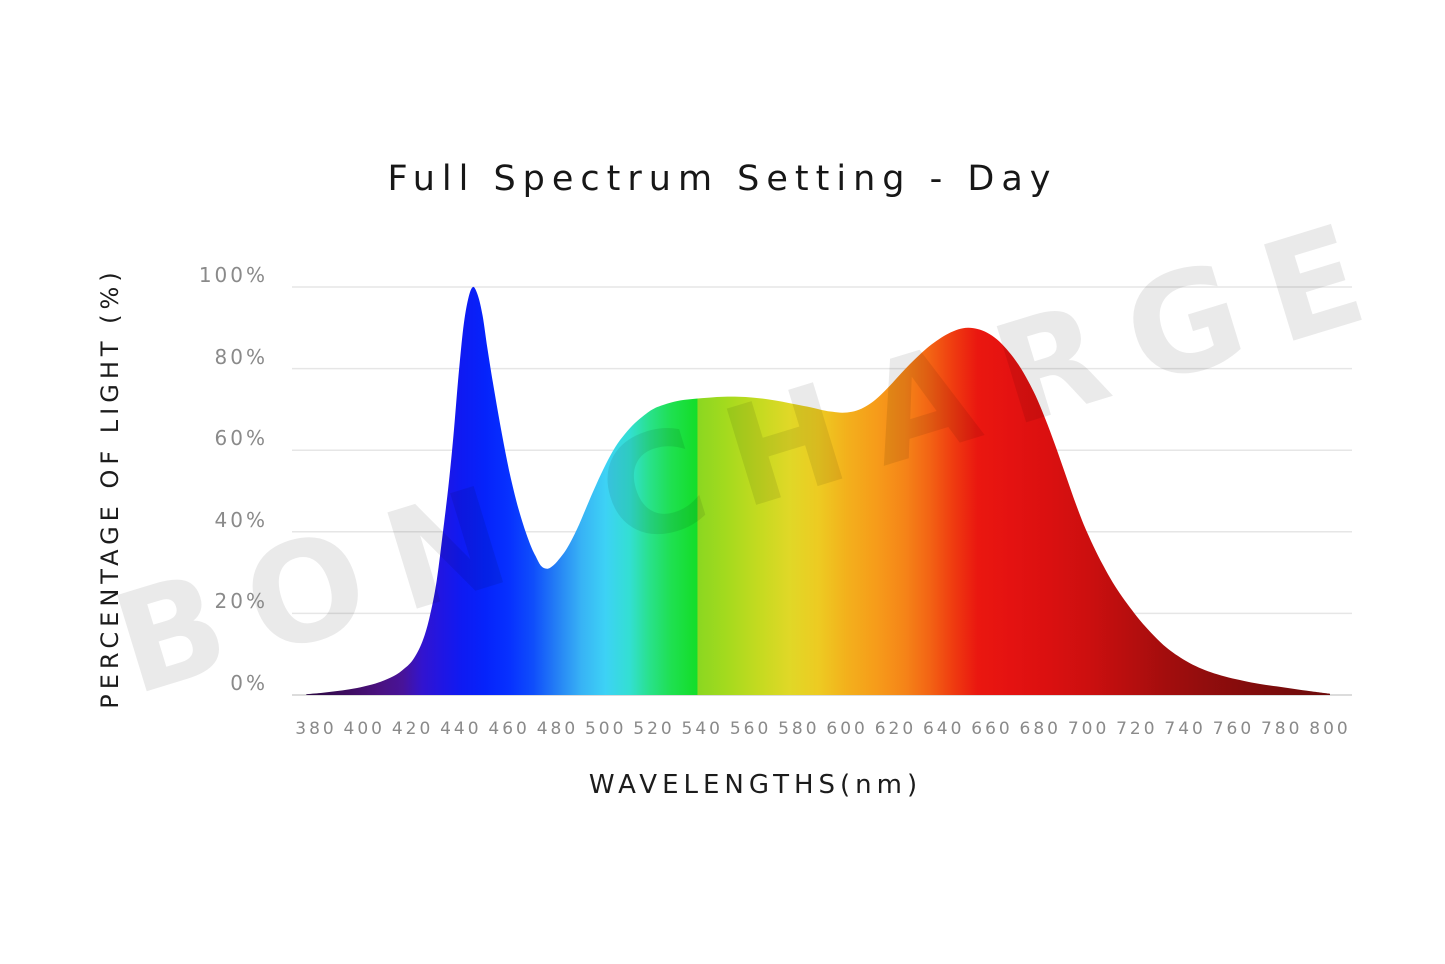 The image size is (1445, 964). What do you see at coordinates (557, 729) in the screenshot?
I see `x-tick-label: 480` at bounding box center [557, 729].